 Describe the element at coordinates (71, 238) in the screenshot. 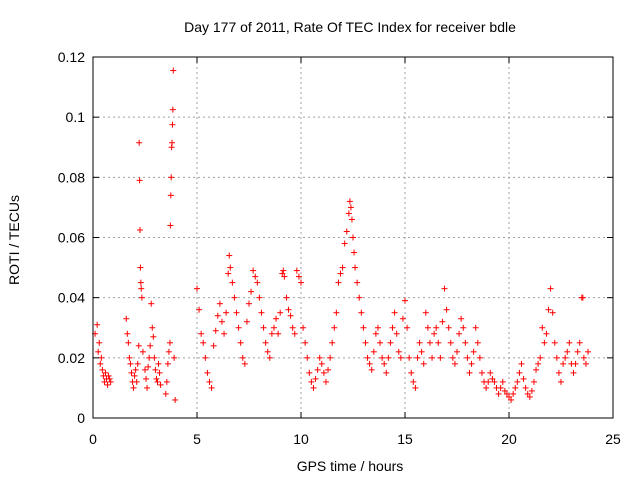

I see `y-tick-label: 0.06` at that location.